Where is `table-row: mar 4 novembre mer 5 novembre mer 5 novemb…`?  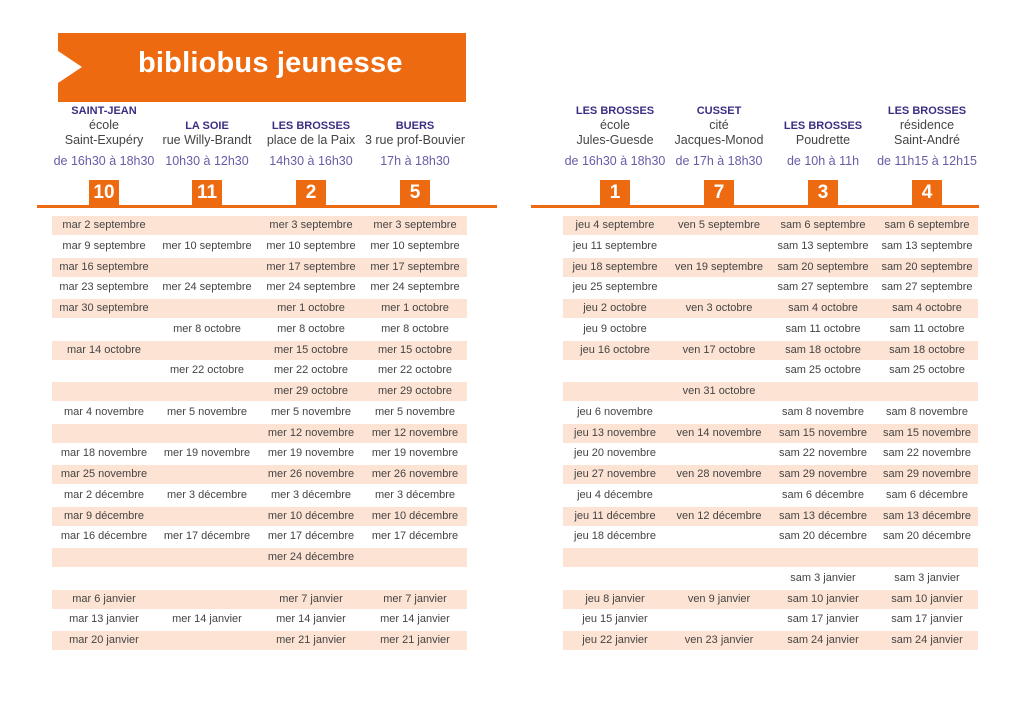 table-row: mar 4 novembre mer 5 novembre mer 5 novemb… is located at coordinates (259, 412).